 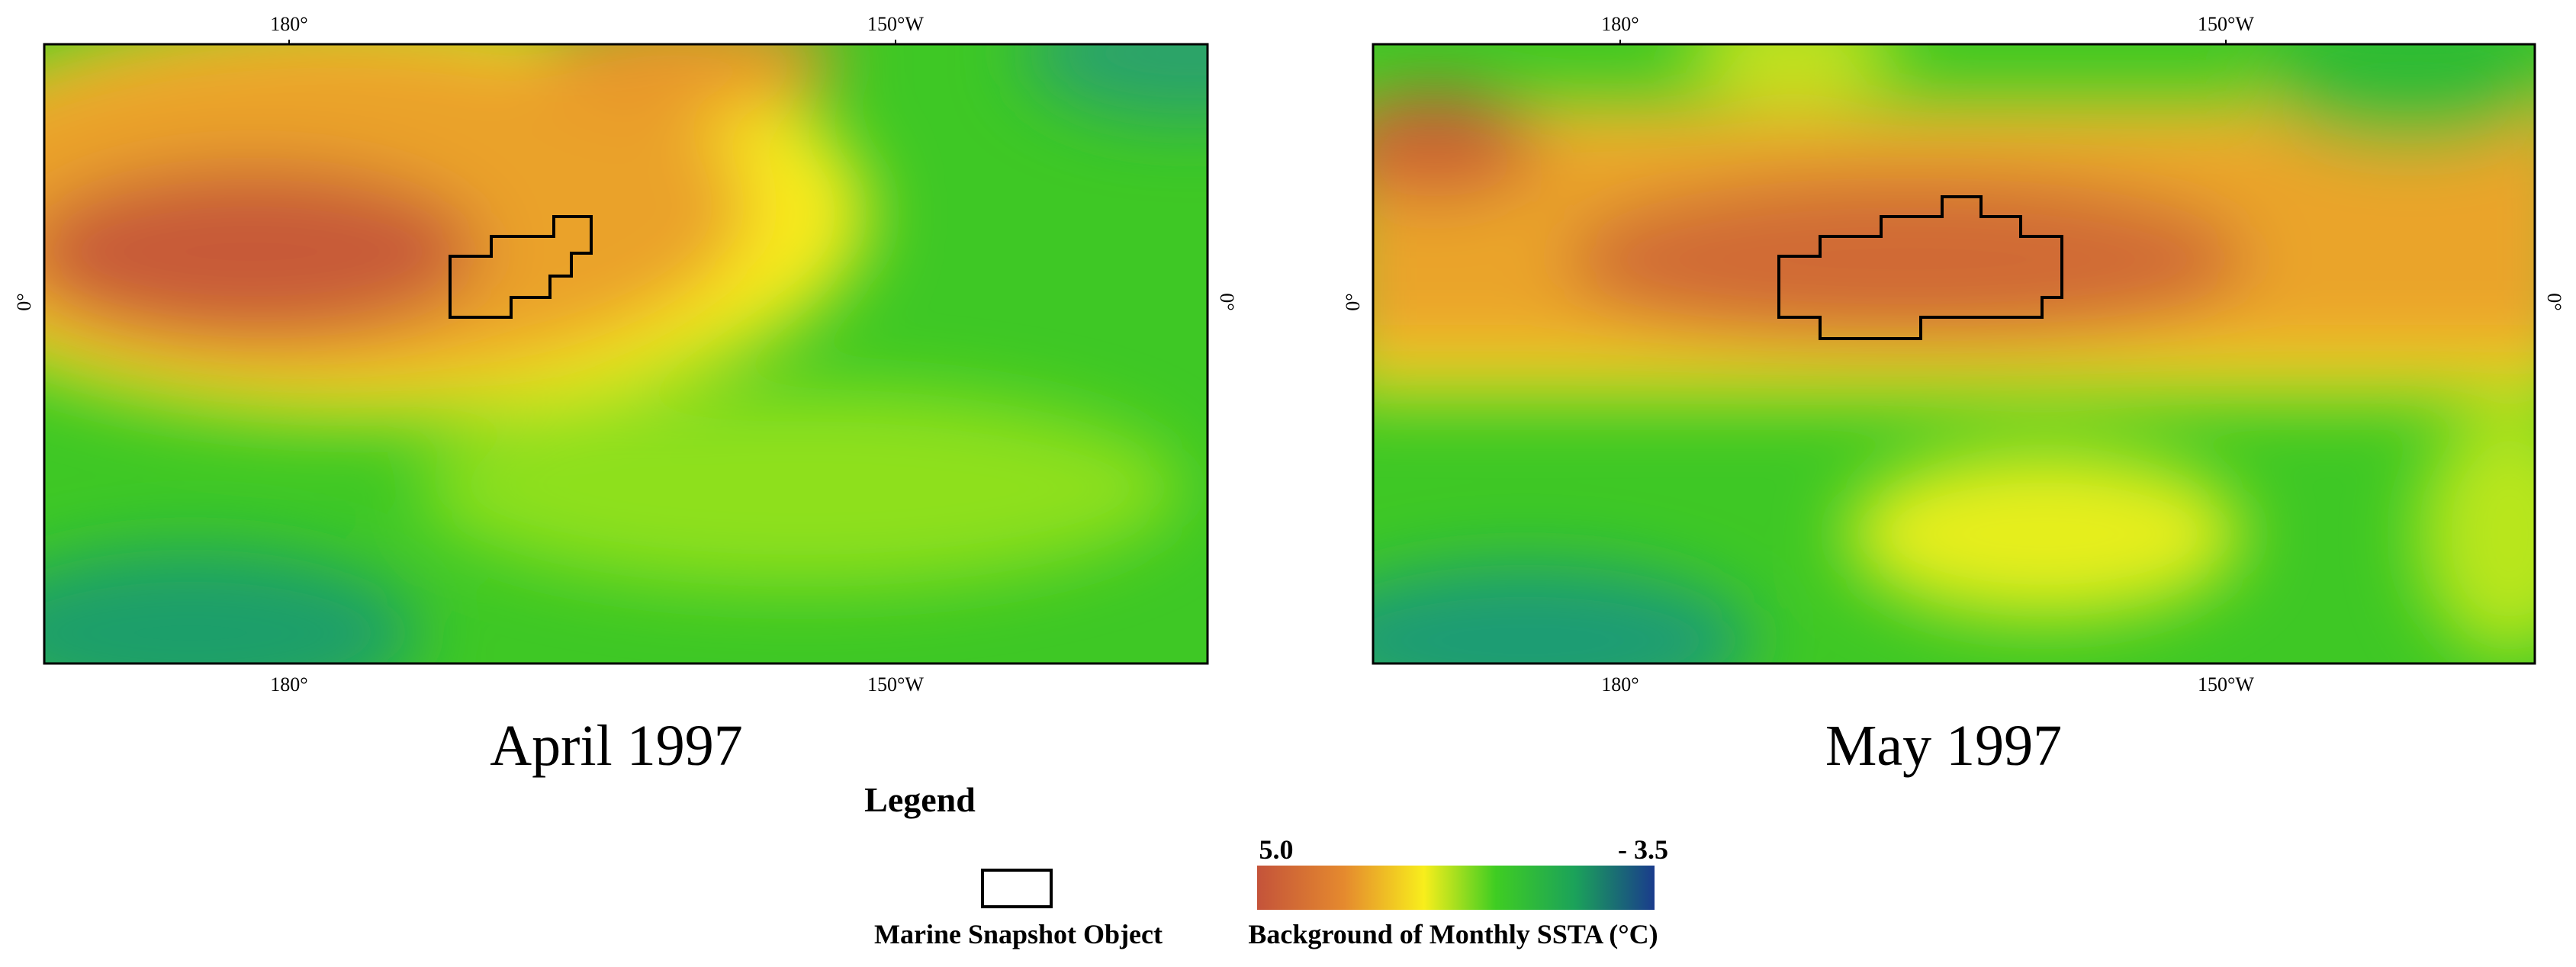 What do you see at coordinates (1017, 889) in the screenshot?
I see `legend-object-swatch` at bounding box center [1017, 889].